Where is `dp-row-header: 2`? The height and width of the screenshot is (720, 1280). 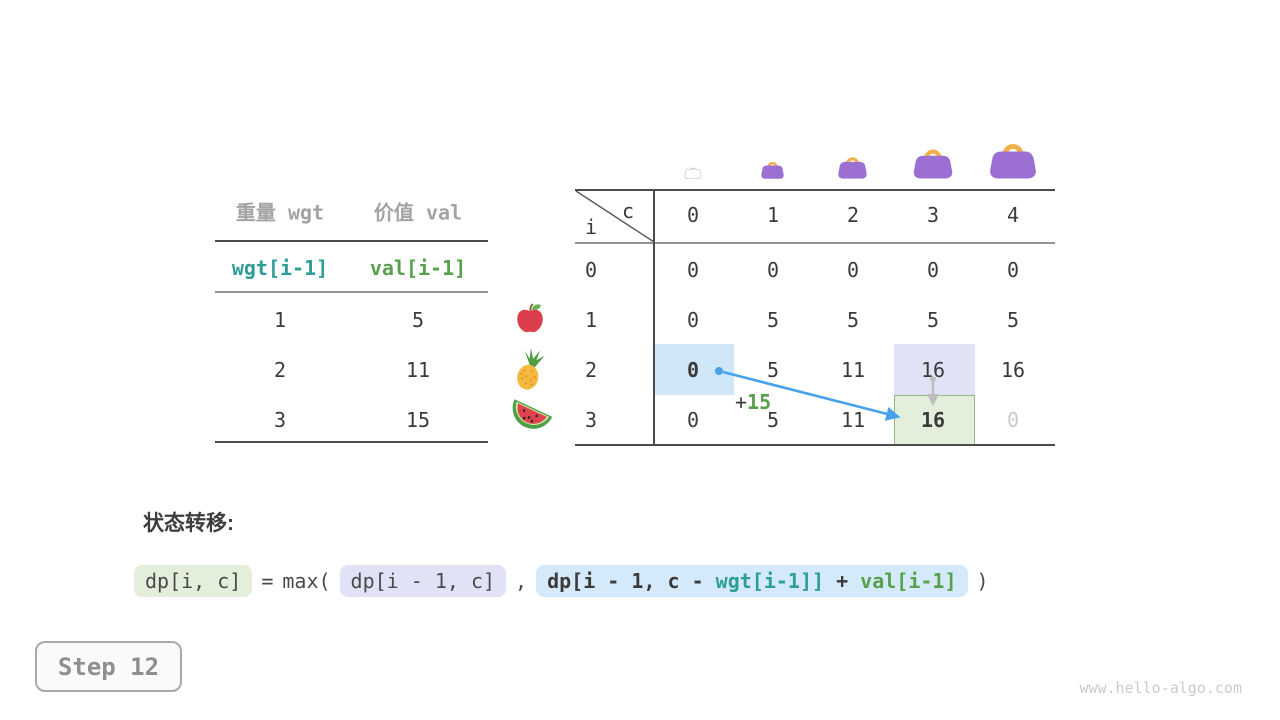 dp-row-header: 2 is located at coordinates (591, 370).